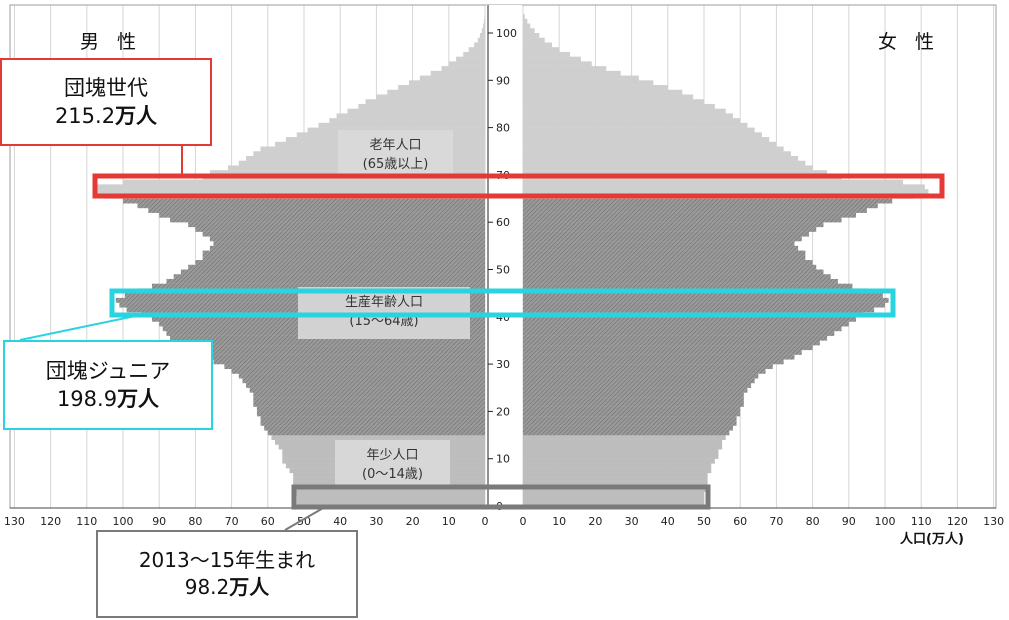 This screenshot has height=620, width=1009. Describe the element at coordinates (85, 116) in the screenshot. I see `callout-dankai-value: 215.2` at that location.